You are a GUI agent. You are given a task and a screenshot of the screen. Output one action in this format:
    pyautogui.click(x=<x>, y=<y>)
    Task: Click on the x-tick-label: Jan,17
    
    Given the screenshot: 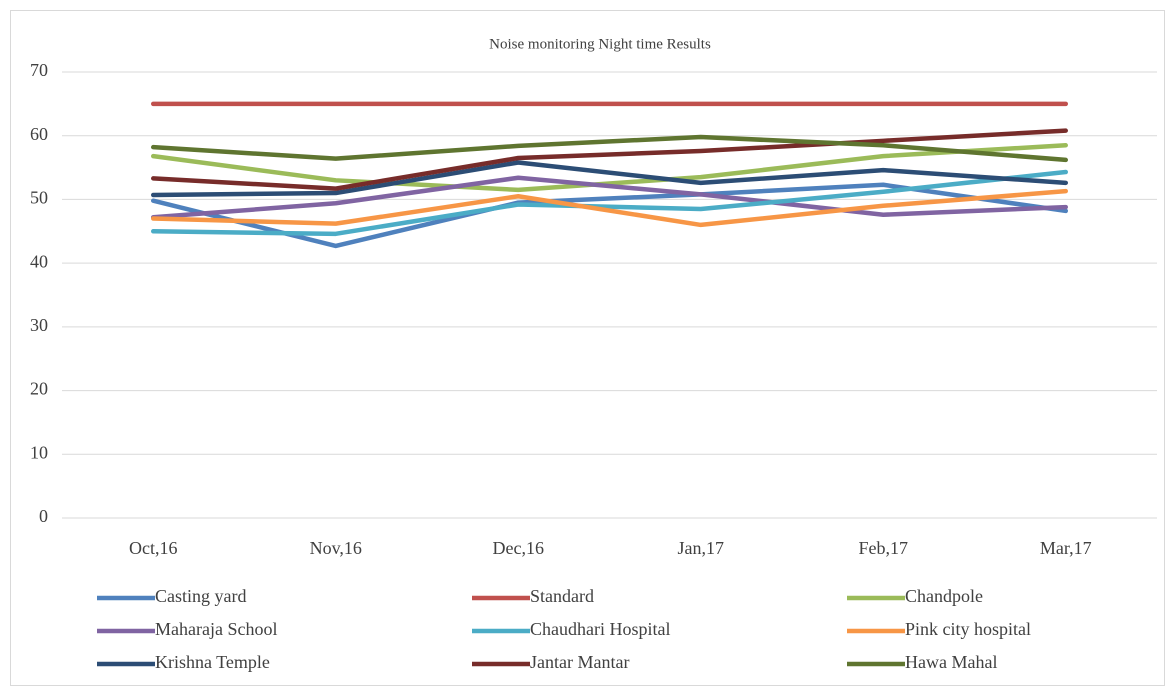 What is the action you would take?
    pyautogui.click(x=701, y=548)
    